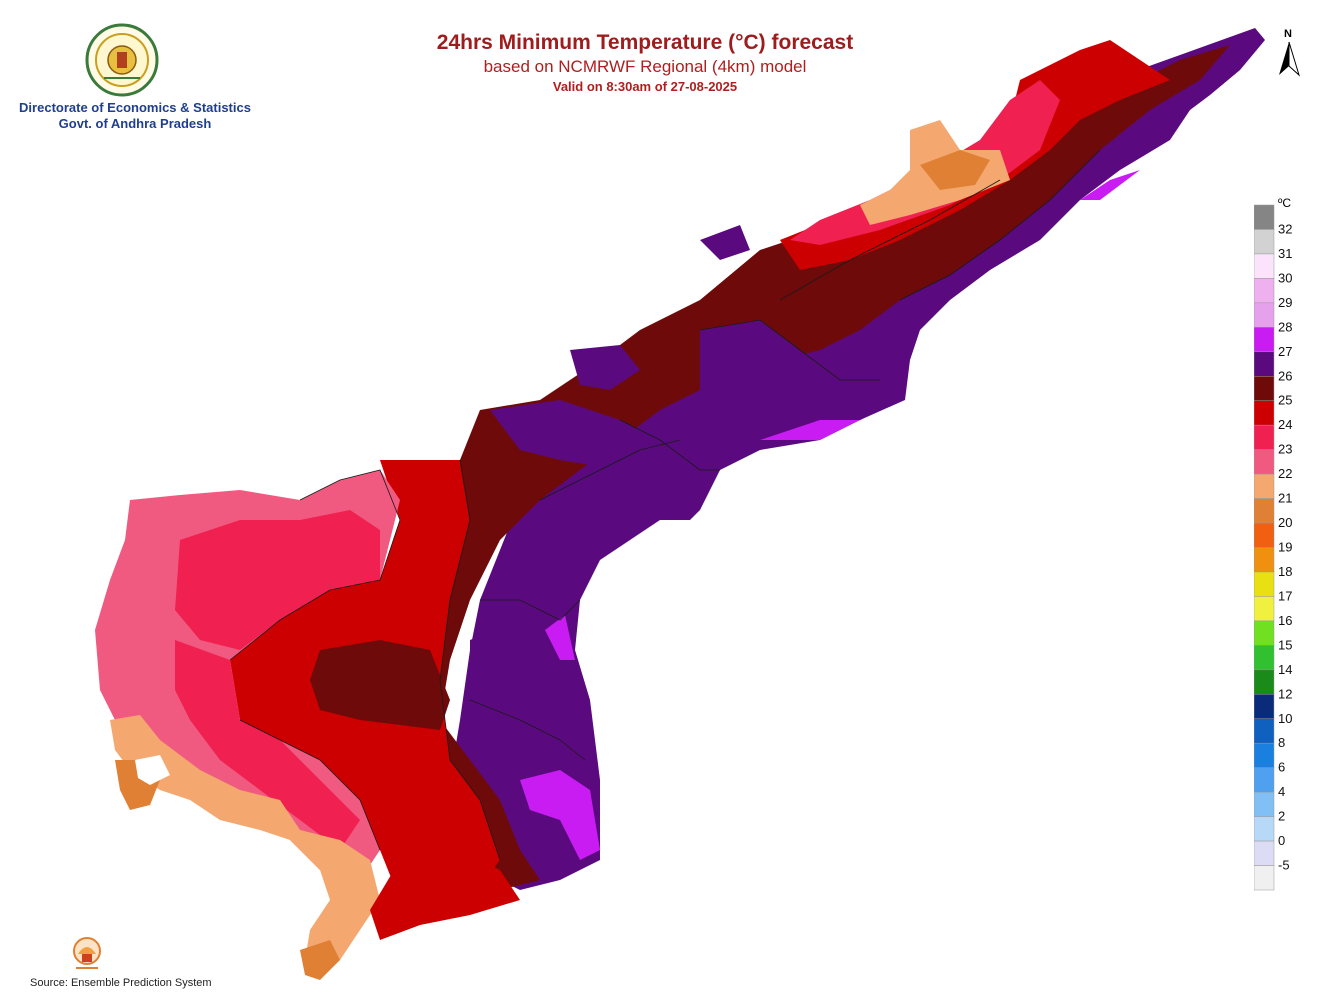 This screenshot has width=1323, height=1002. Describe the element at coordinates (1285, 498) in the screenshot. I see `legend-label: 21` at that location.